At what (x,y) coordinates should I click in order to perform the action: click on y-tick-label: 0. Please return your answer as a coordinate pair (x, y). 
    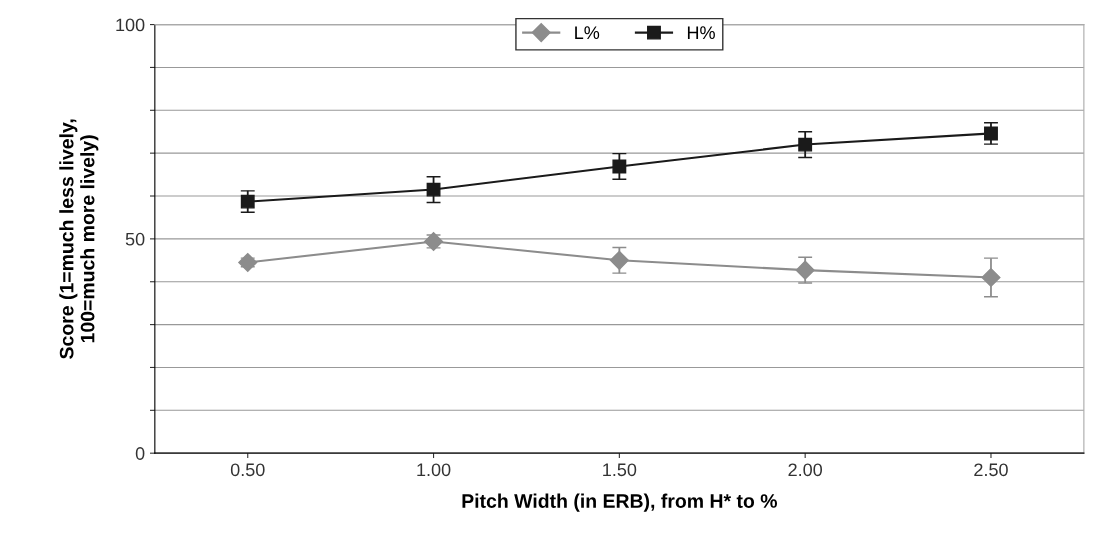
    Looking at the image, I should click on (140, 453).